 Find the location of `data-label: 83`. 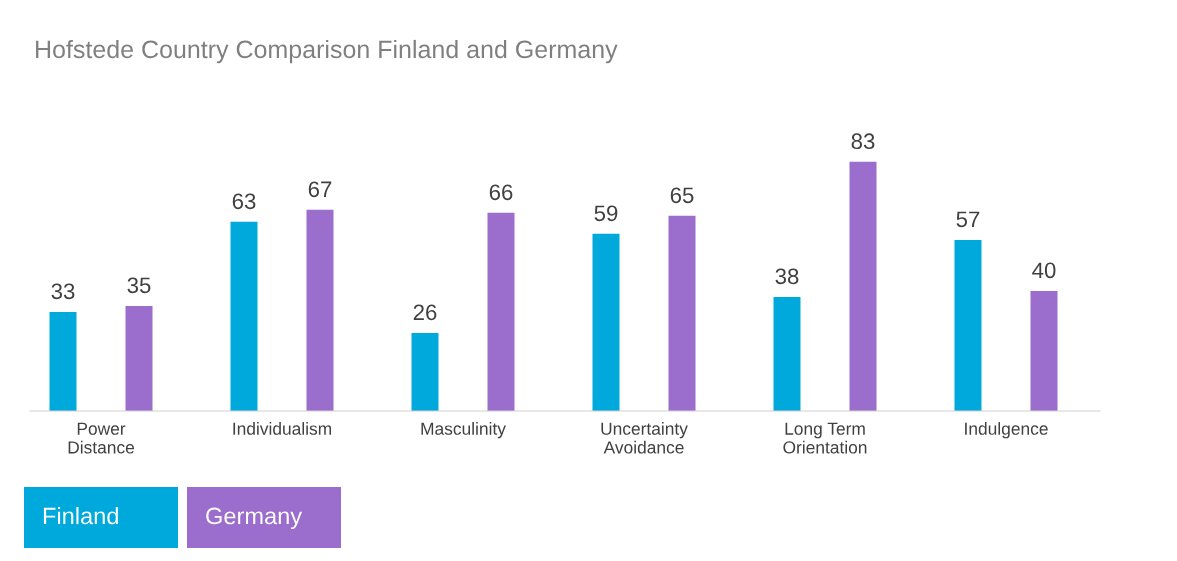

data-label: 83 is located at coordinates (863, 141).